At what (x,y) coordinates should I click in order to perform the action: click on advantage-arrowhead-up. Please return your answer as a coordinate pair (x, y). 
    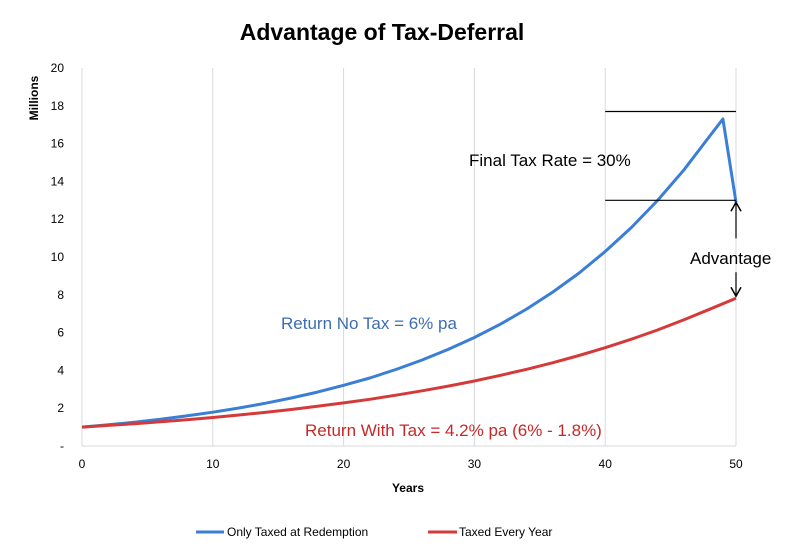
    Looking at the image, I should click on (736, 206).